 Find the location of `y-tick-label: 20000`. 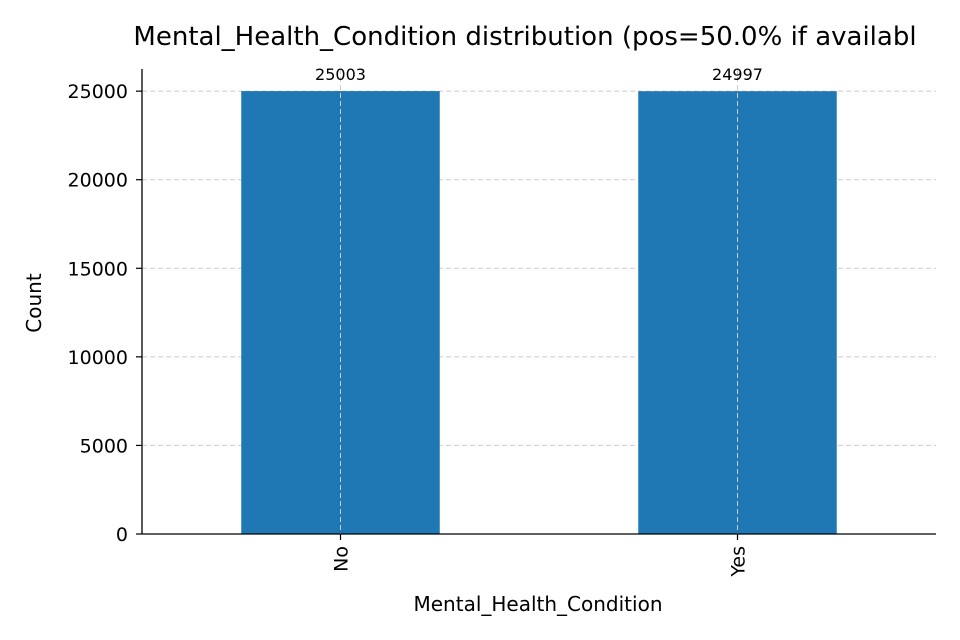

y-tick-label: 20000 is located at coordinates (98, 181).